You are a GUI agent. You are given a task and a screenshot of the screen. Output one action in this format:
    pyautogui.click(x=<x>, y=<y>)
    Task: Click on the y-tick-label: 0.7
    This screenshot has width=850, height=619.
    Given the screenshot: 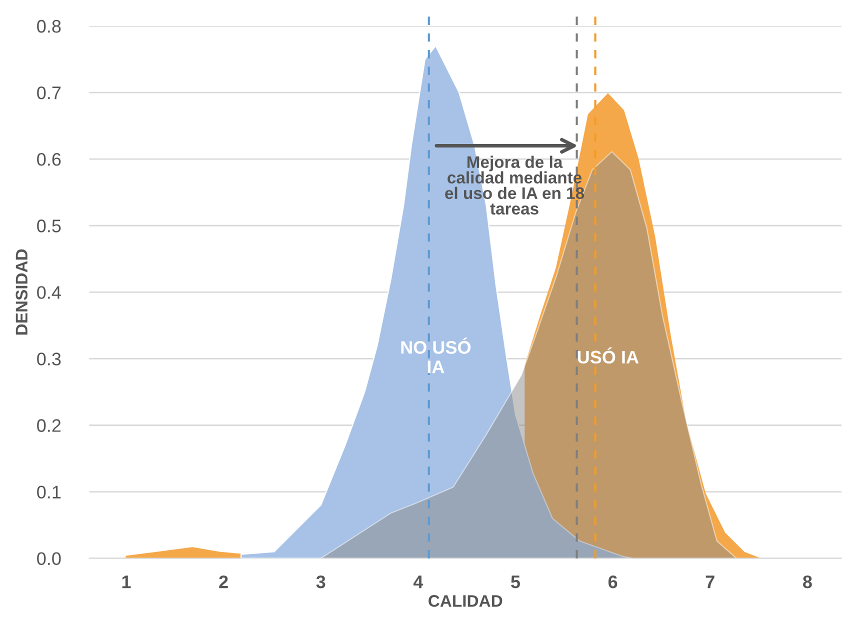 What is the action you would take?
    pyautogui.click(x=49, y=93)
    